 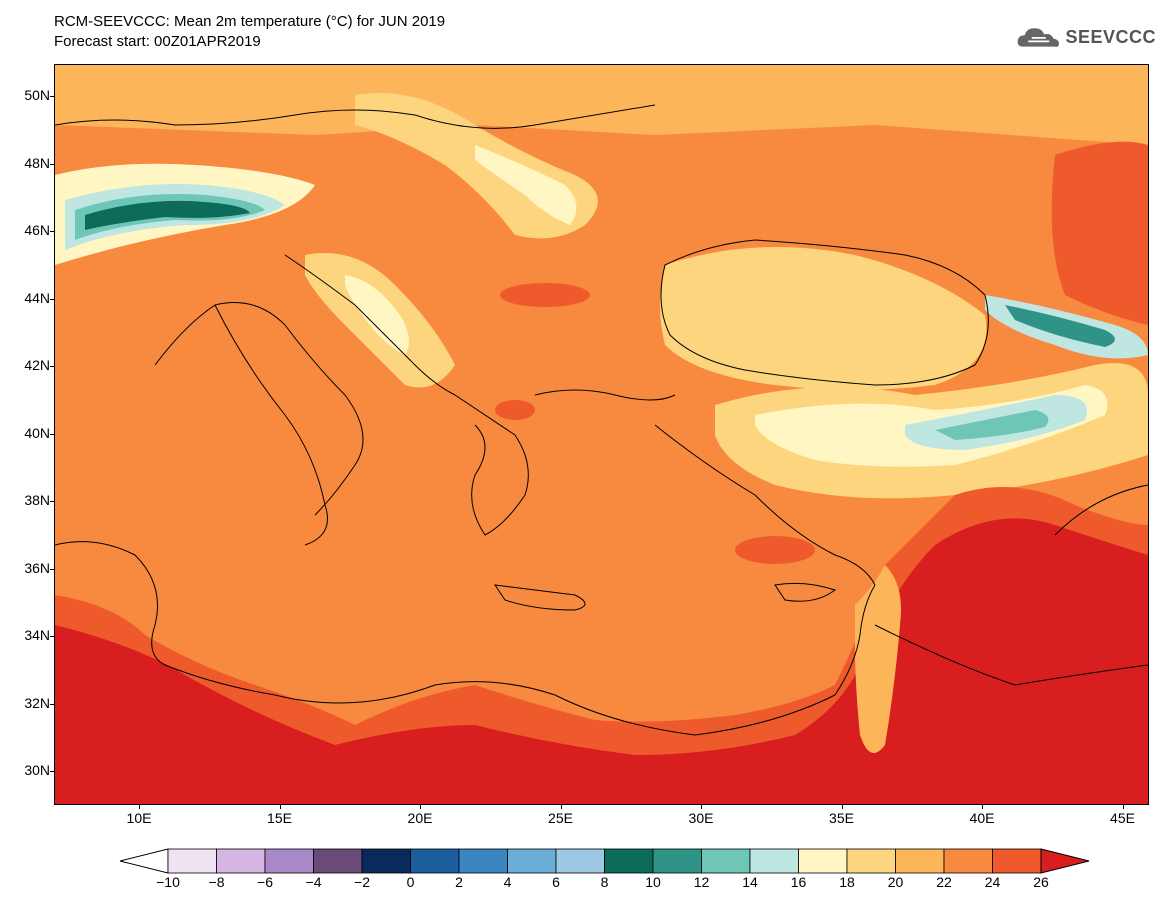 I want to click on lat-tick-label: 40N, so click(x=37, y=432).